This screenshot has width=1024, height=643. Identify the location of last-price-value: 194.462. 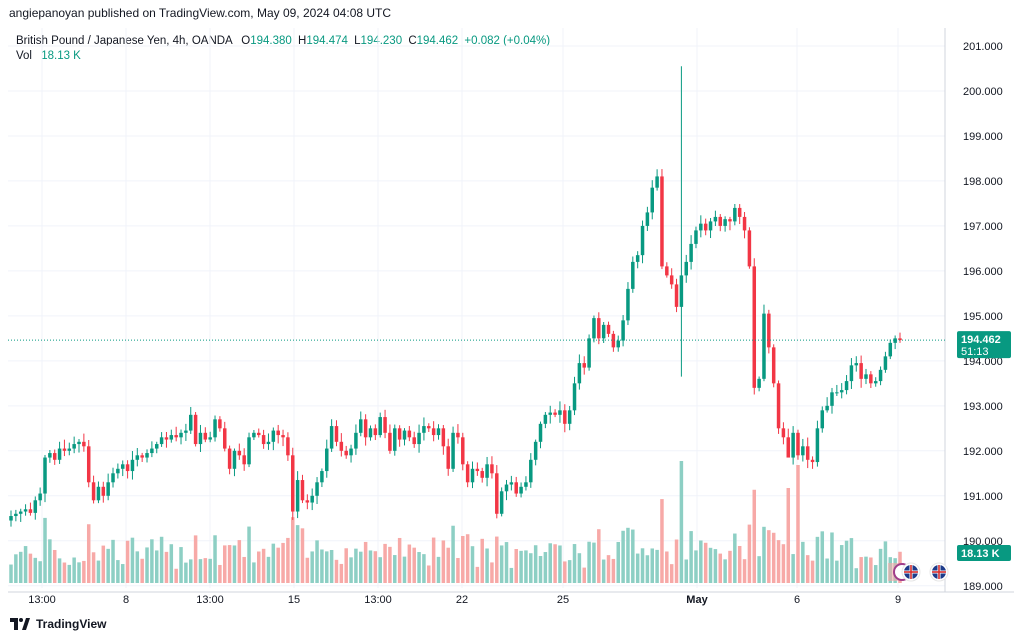
(981, 340).